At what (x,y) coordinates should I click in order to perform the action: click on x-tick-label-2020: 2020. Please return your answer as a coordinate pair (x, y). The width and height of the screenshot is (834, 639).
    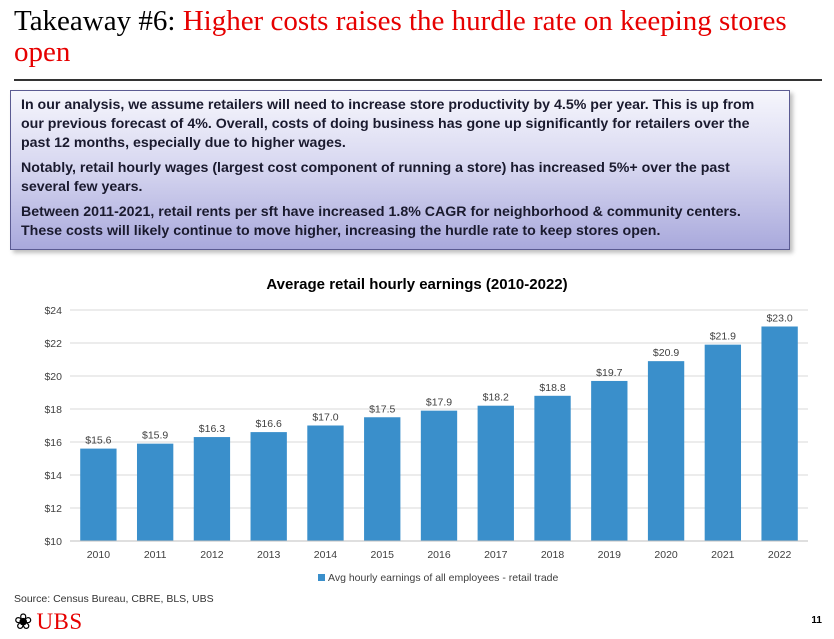
    Looking at the image, I should click on (666, 555).